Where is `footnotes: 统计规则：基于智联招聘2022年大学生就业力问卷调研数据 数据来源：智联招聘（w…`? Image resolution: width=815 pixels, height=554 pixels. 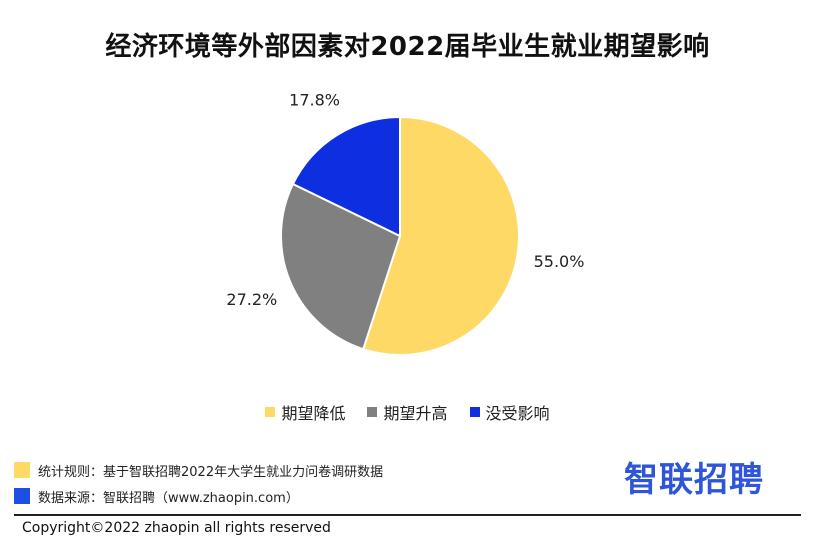
footnotes: 统计规则：基于智联招聘2022年大学生就业力问卷调研数据 数据来源：智联招聘（w… is located at coordinates (198, 484).